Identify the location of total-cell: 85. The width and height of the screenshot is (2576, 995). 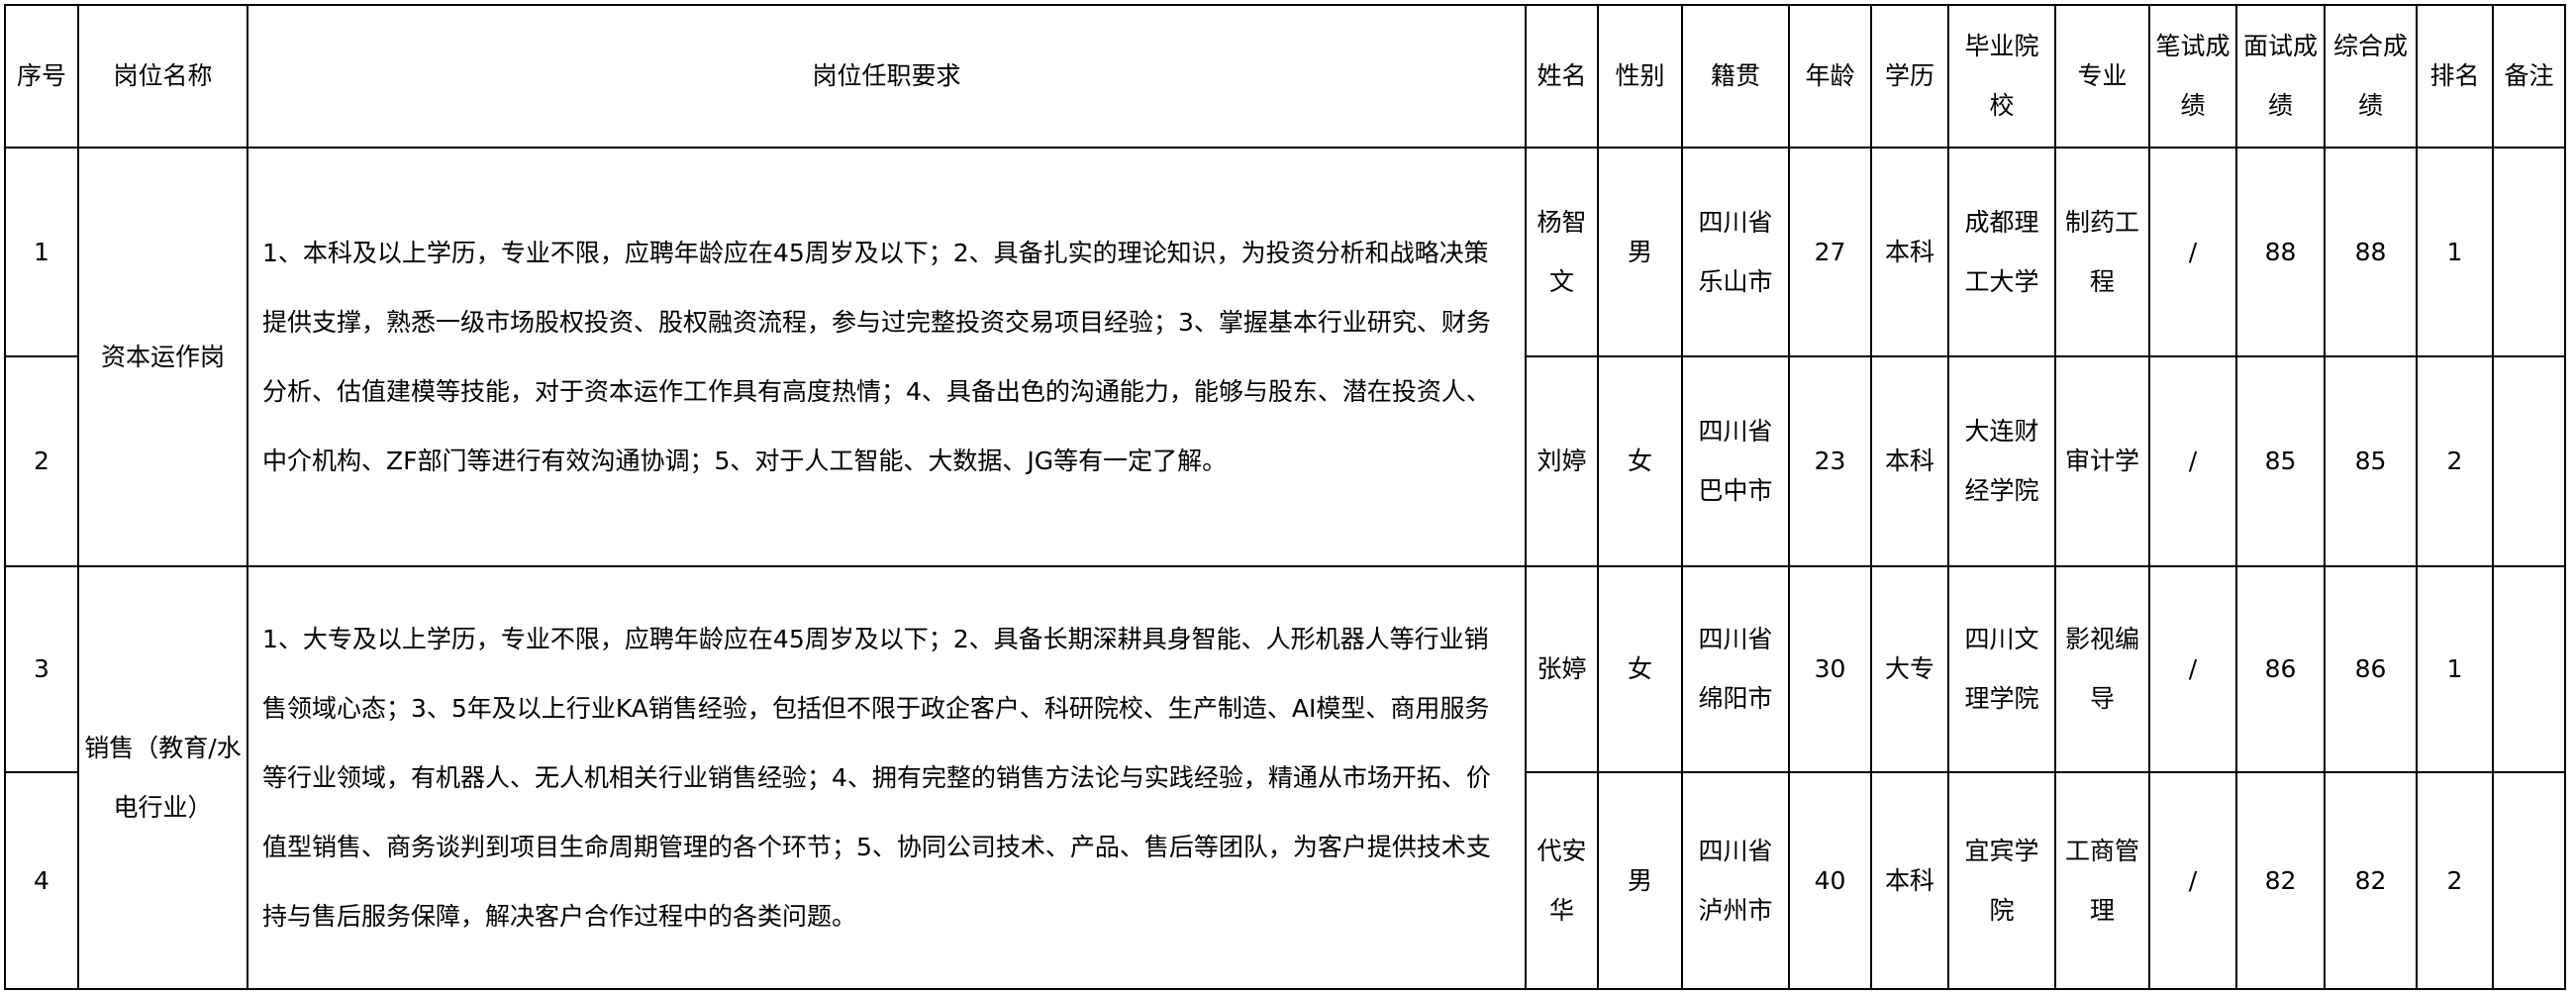
(2371, 461).